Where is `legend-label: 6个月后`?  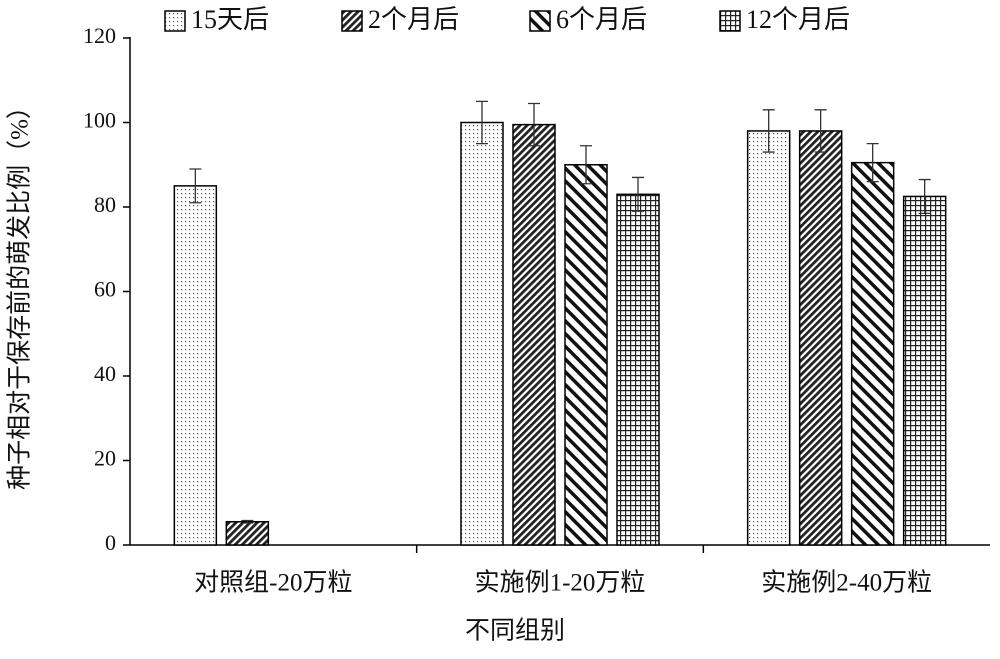 legend-label: 6个月后 is located at coordinates (601, 19).